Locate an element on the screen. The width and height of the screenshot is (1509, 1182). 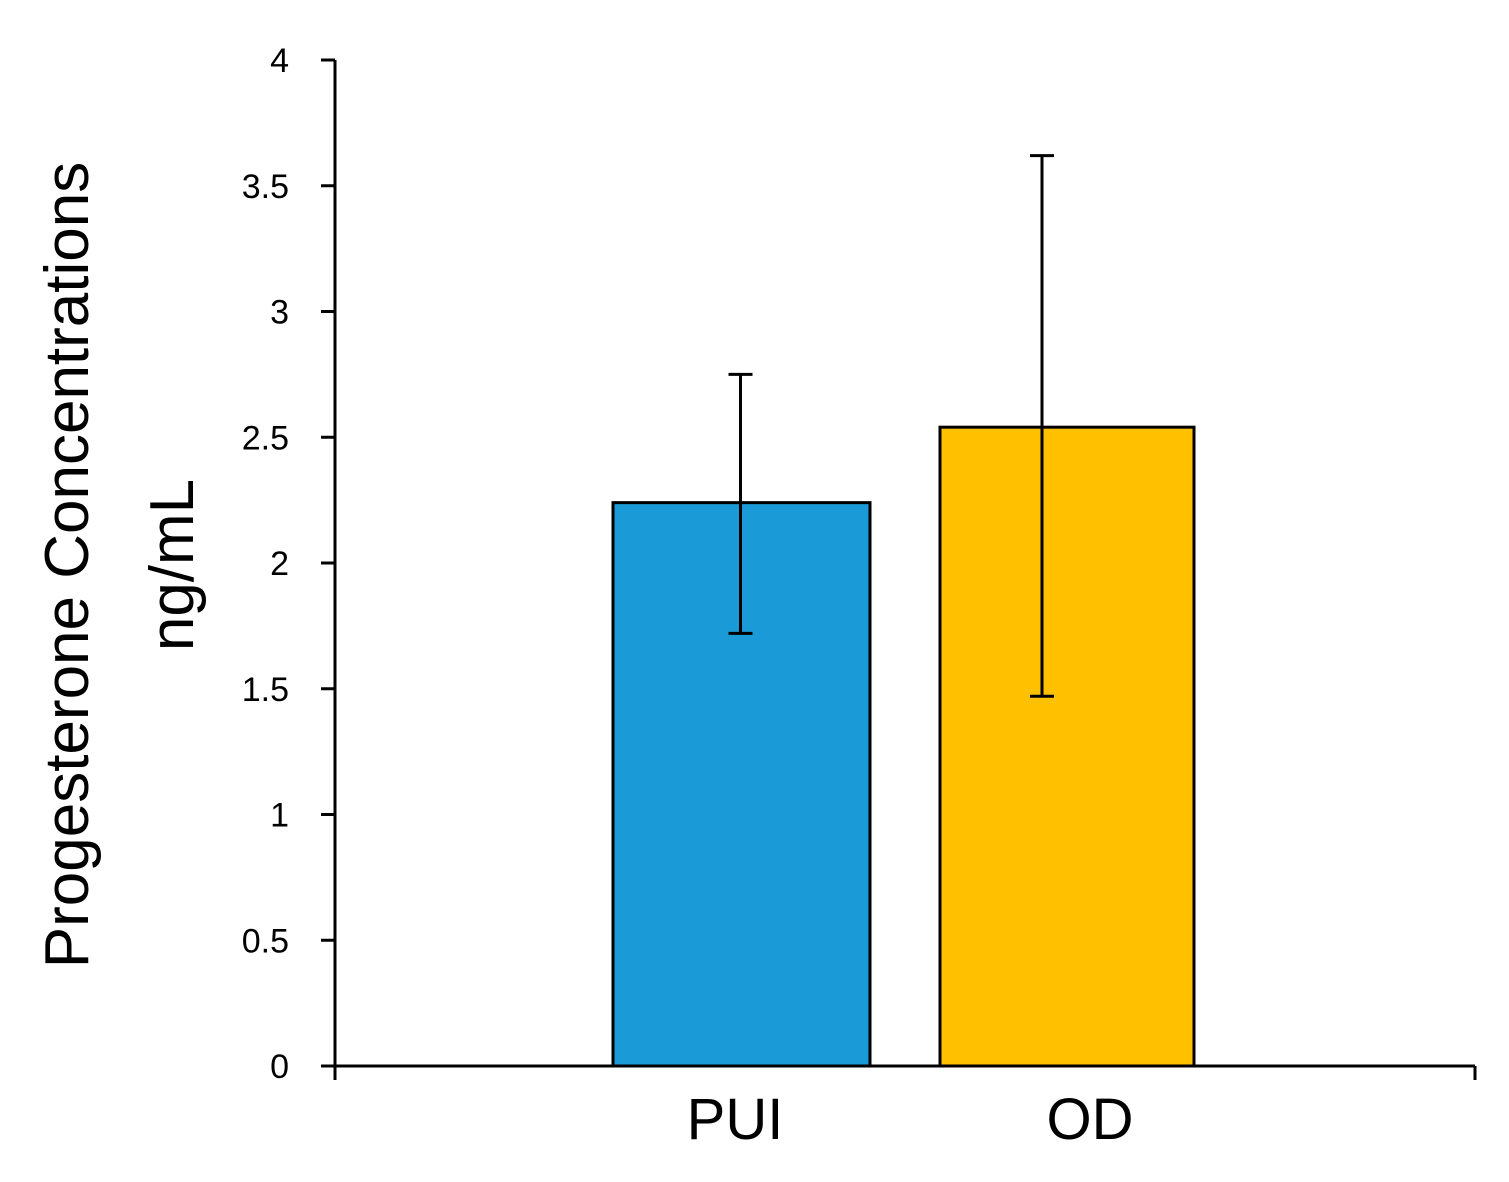
x-tick-label: PUI is located at coordinates (735, 1119).